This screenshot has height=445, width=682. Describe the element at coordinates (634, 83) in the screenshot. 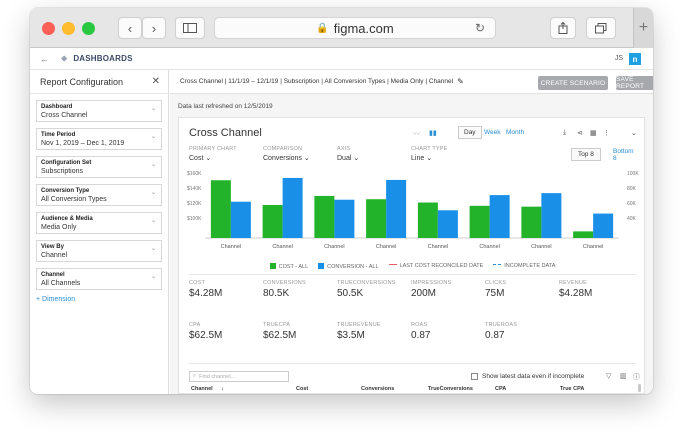

I see `save-report-button: SAVE REPORT` at that location.